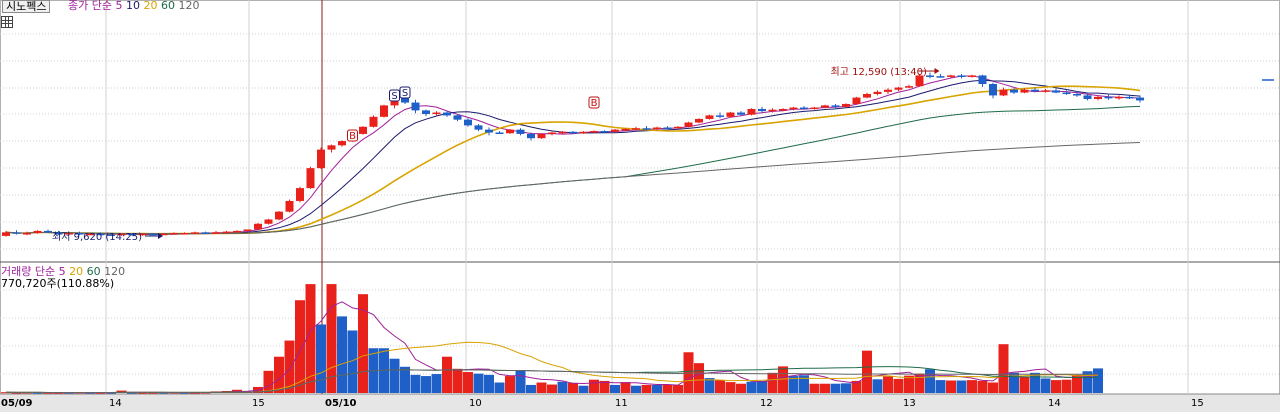 This screenshot has height=415, width=1280. Describe the element at coordinates (63, 272) in the screenshot. I see `volume-indicator-legend: 거래량 단순 5 20 60 120` at that location.